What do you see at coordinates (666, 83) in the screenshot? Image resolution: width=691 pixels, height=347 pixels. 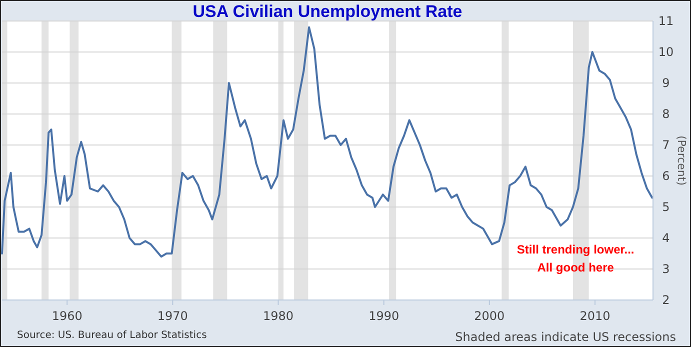 I see `y-tick-label: 9` at bounding box center [666, 83].